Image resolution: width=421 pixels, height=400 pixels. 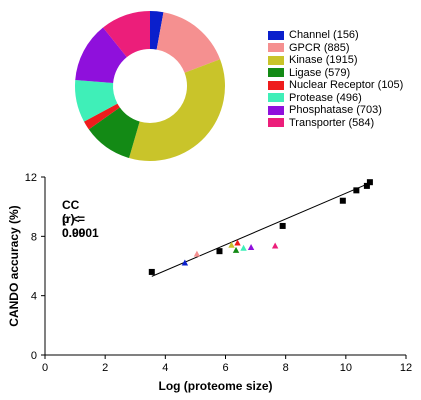 I want to click on legend-item-6: Phosphatase (703), so click(x=335, y=110).